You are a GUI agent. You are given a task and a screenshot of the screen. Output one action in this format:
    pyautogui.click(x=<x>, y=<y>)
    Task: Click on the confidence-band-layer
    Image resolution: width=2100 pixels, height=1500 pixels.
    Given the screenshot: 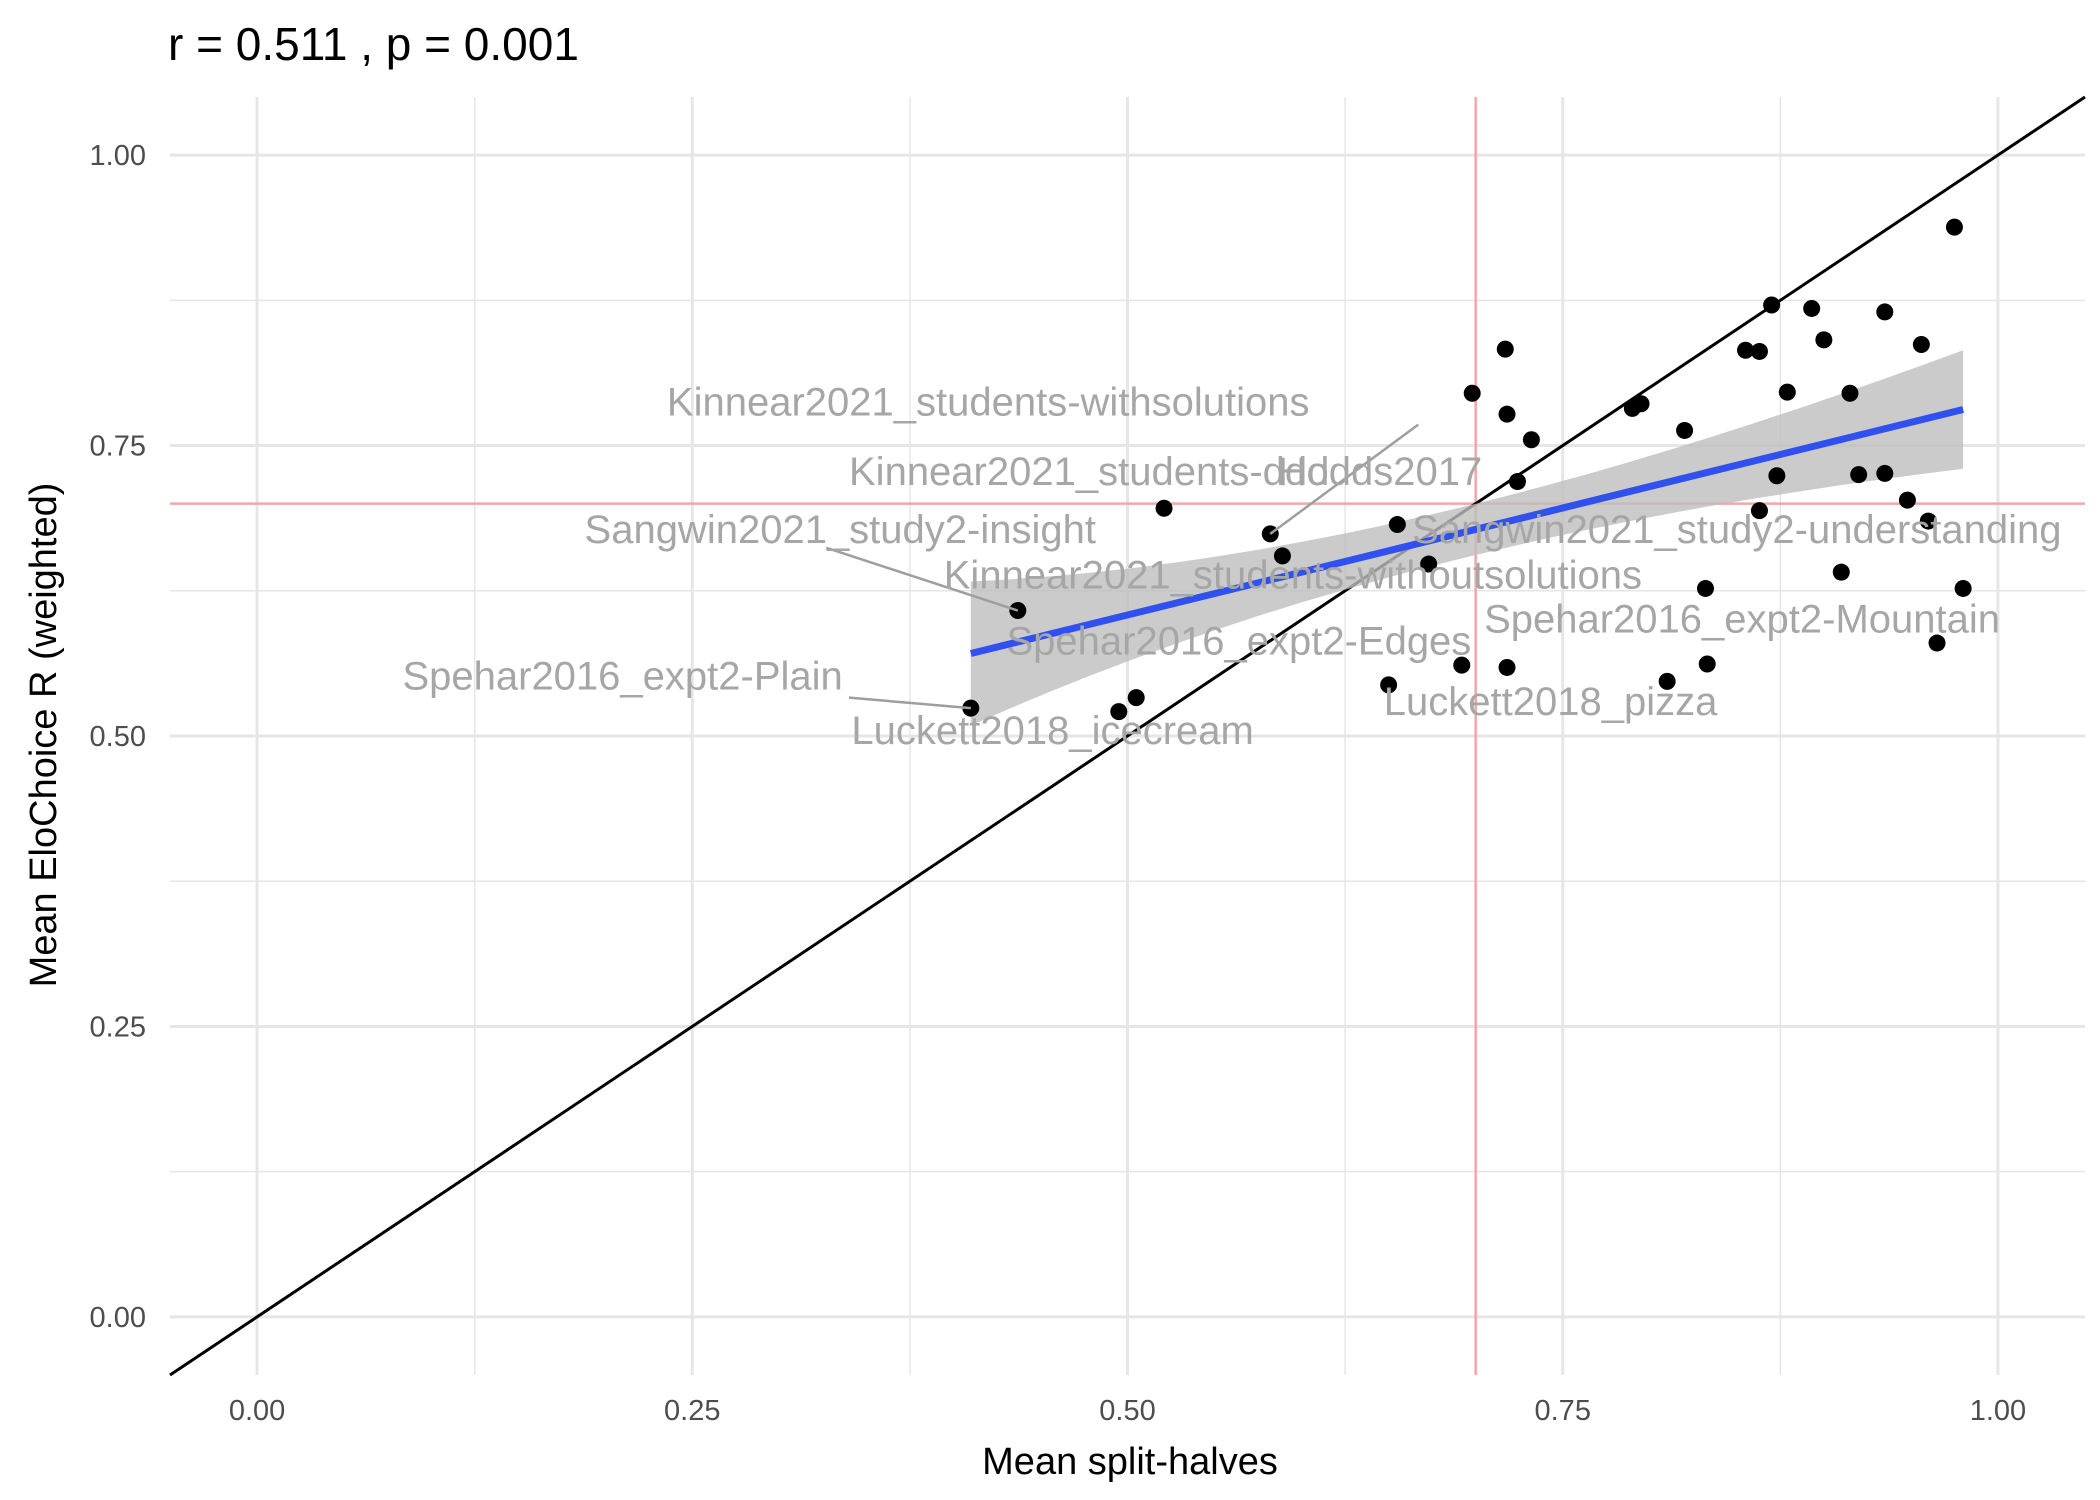 What is the action you would take?
    pyautogui.click(x=1466, y=538)
    